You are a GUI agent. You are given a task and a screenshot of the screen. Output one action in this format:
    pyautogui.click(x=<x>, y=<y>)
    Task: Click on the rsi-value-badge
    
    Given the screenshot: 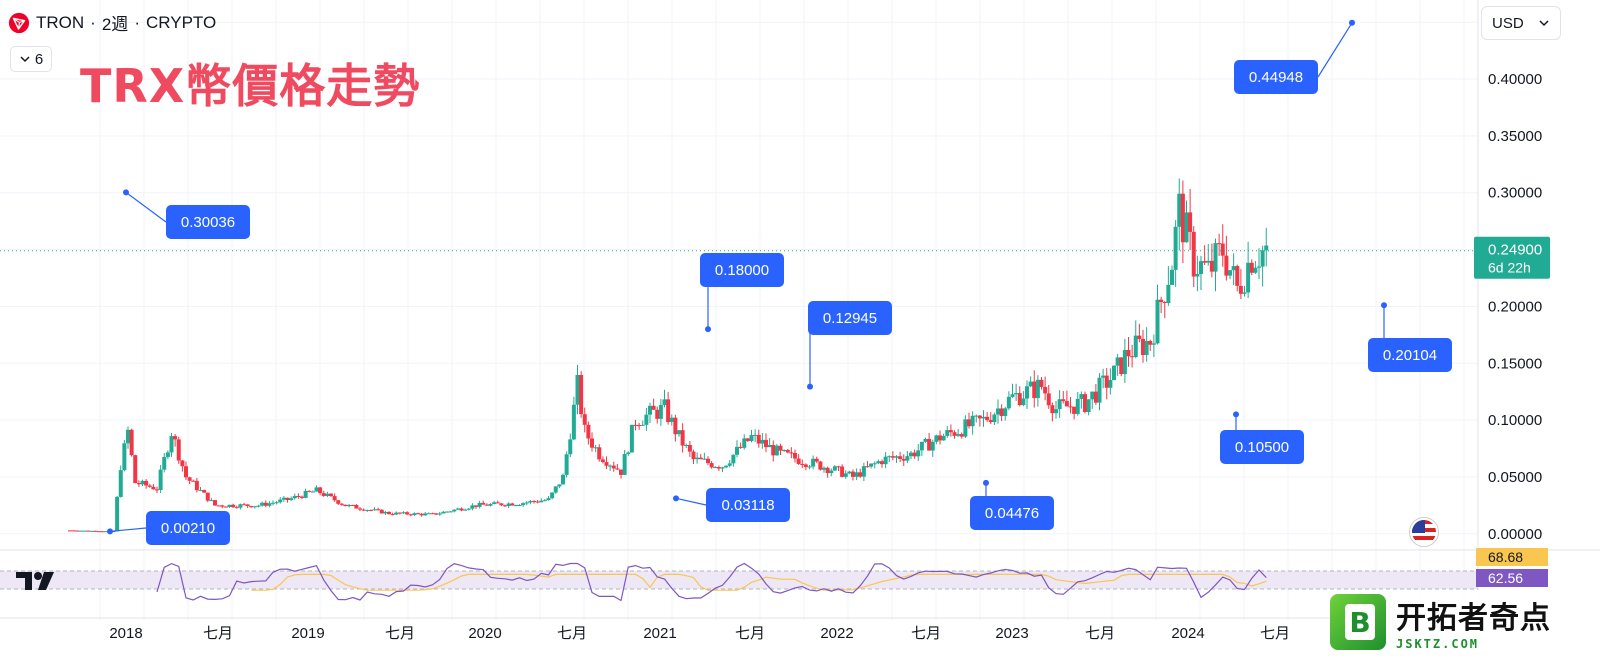 What is the action you would take?
    pyautogui.click(x=1512, y=578)
    